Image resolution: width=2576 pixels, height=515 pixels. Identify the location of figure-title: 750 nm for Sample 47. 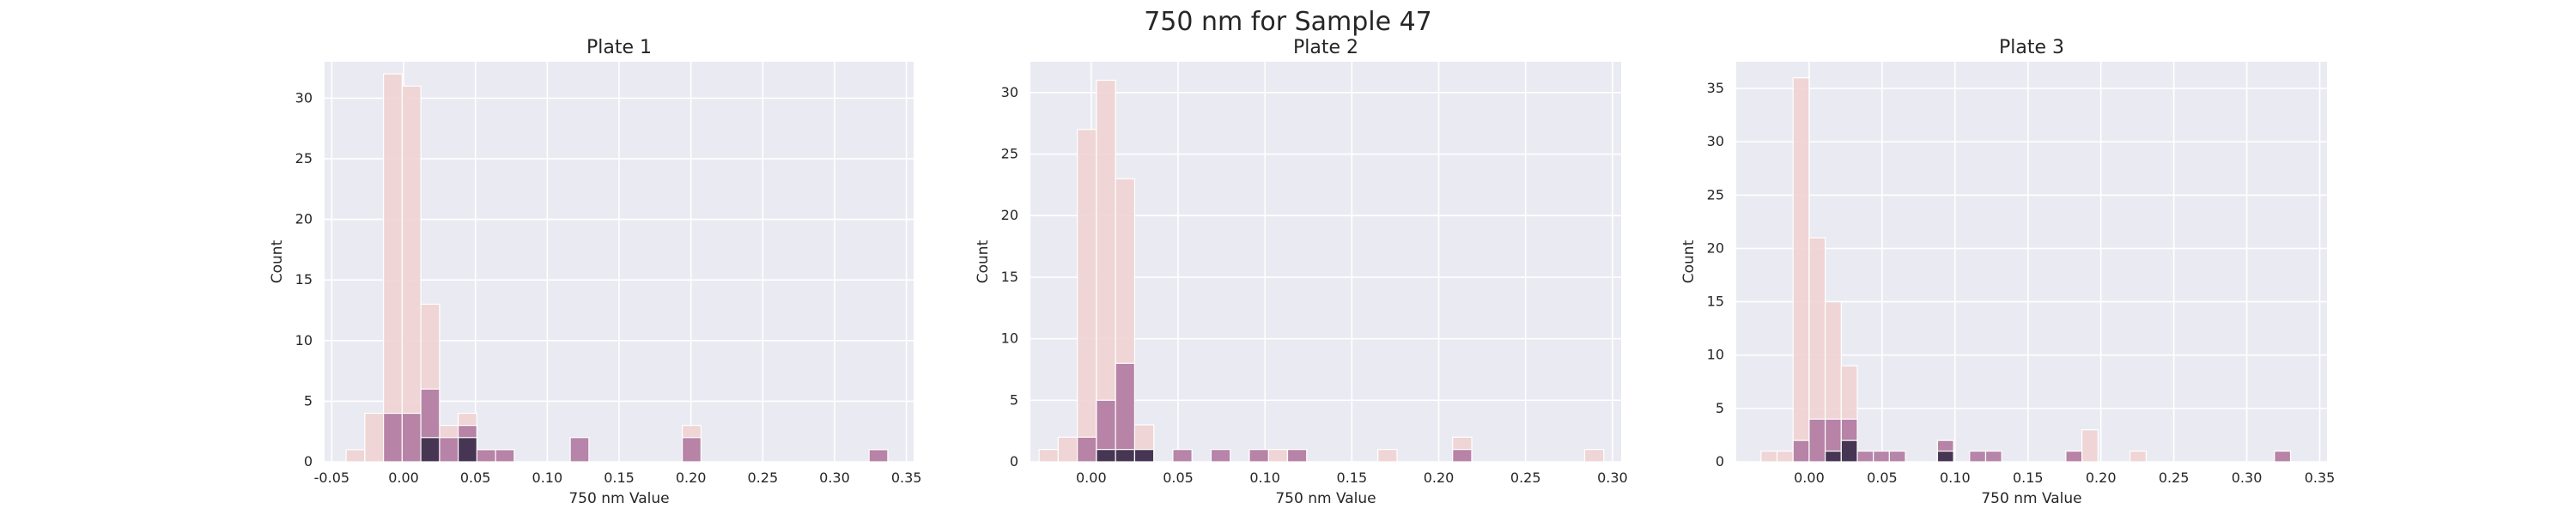
(1288, 22).